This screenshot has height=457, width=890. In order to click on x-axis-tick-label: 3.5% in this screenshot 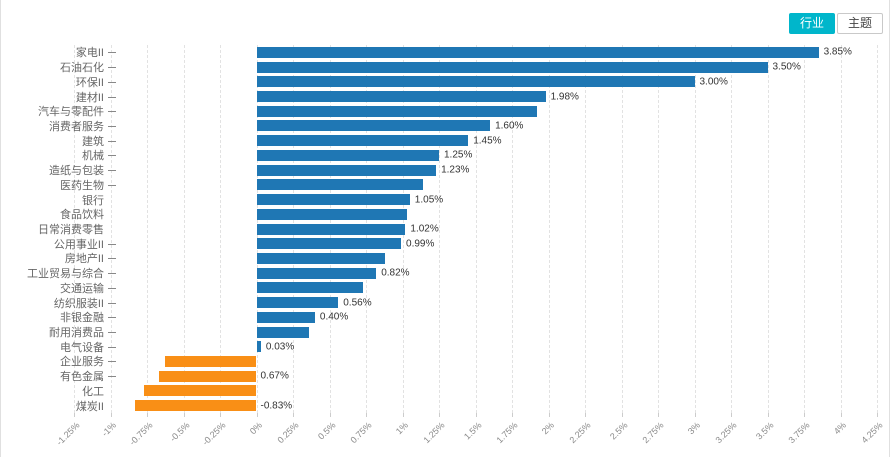, I will do `click(764, 431)`.